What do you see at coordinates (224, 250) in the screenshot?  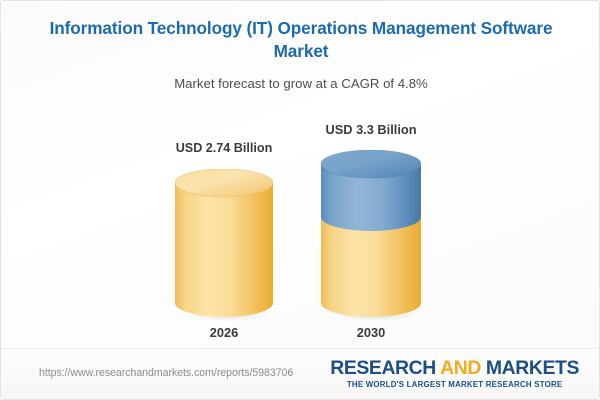 I see `bar-body-2026` at bounding box center [224, 250].